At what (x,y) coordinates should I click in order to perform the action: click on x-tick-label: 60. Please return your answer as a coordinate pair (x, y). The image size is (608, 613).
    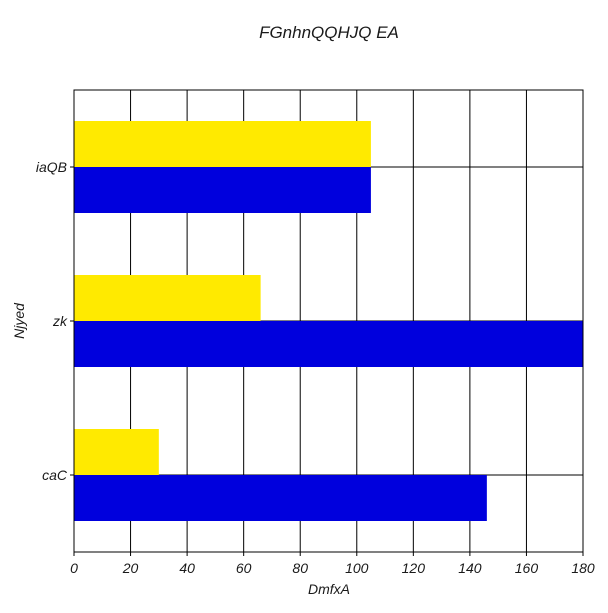
    Looking at the image, I should click on (244, 568).